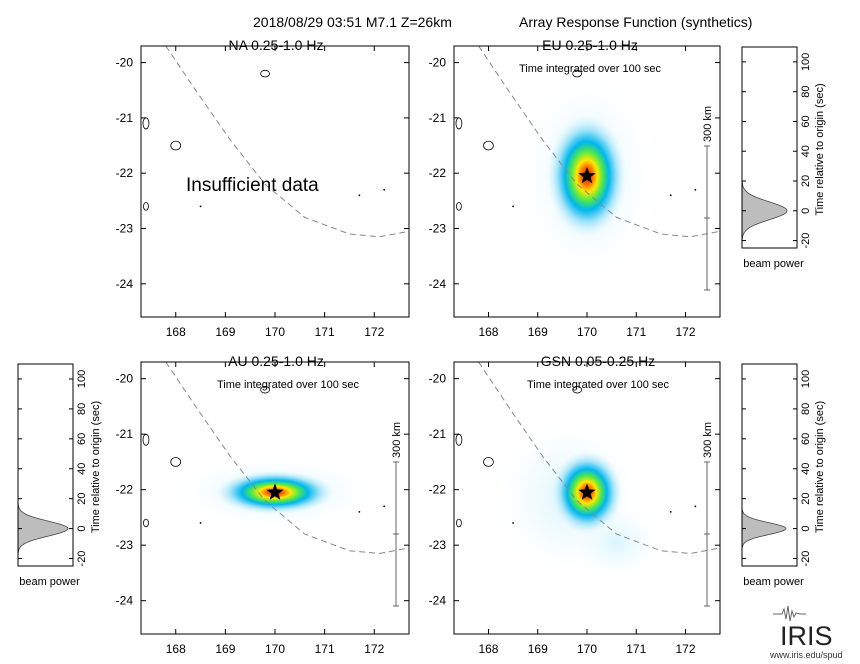 The image size is (860, 664). I want to click on product-title: Array Response Function (synthetics), so click(635, 22).